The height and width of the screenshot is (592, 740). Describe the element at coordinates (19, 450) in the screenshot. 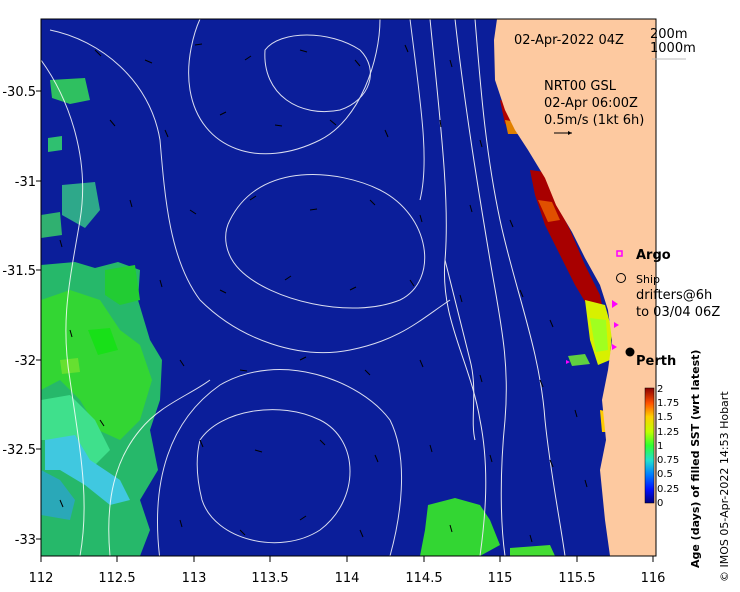

I see `y-tick-label: -32.5` at that location.